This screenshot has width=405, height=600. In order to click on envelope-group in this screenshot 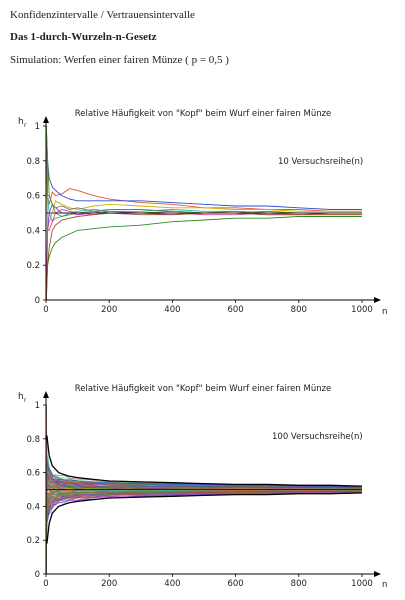, I will do `click(204, 489)`.